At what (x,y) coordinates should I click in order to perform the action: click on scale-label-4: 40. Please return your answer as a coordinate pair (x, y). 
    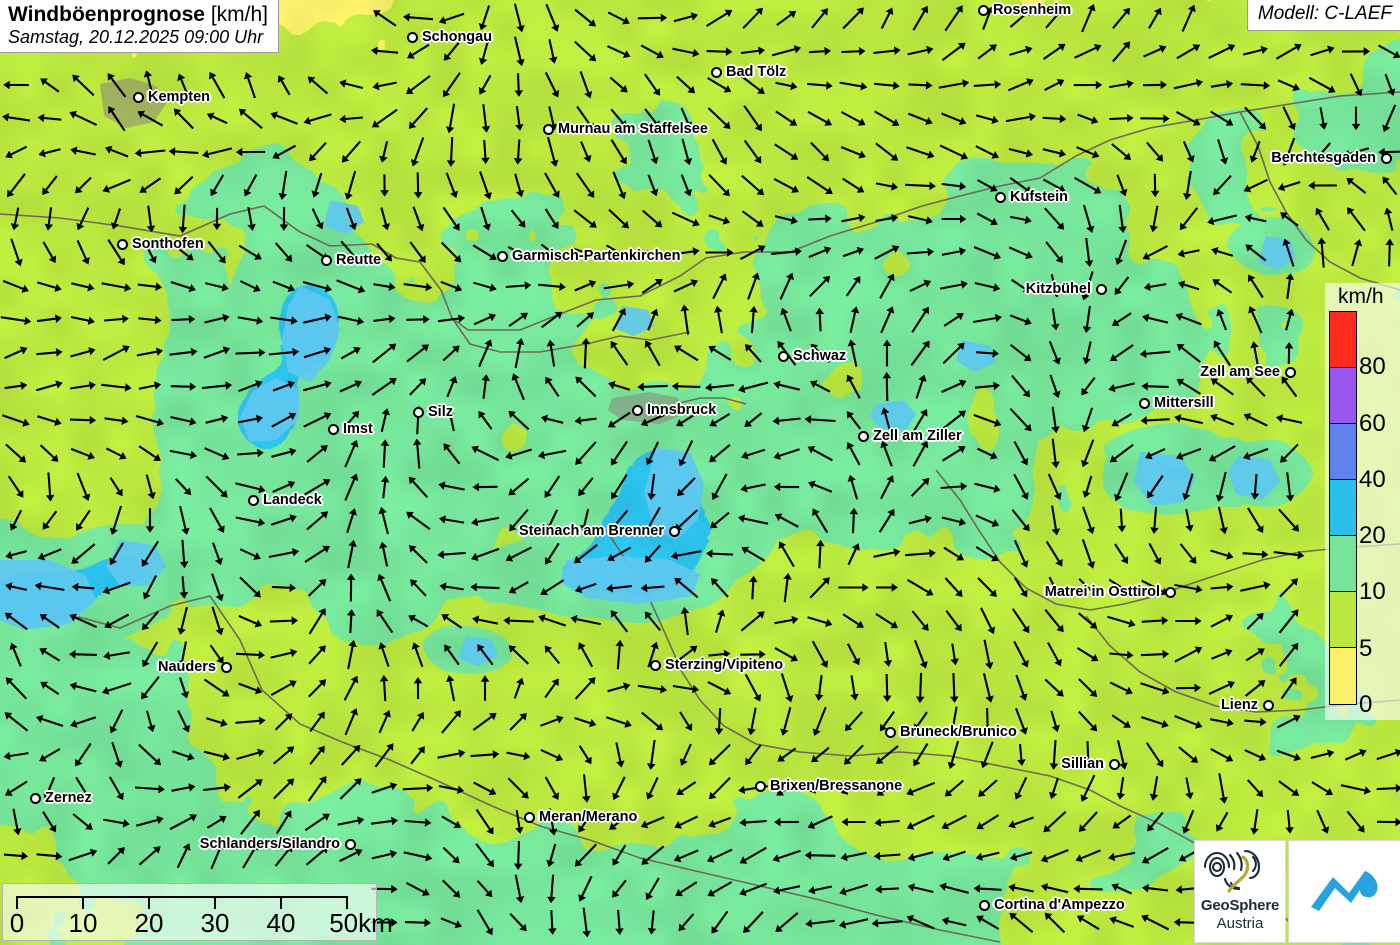
    Looking at the image, I should click on (281, 923).